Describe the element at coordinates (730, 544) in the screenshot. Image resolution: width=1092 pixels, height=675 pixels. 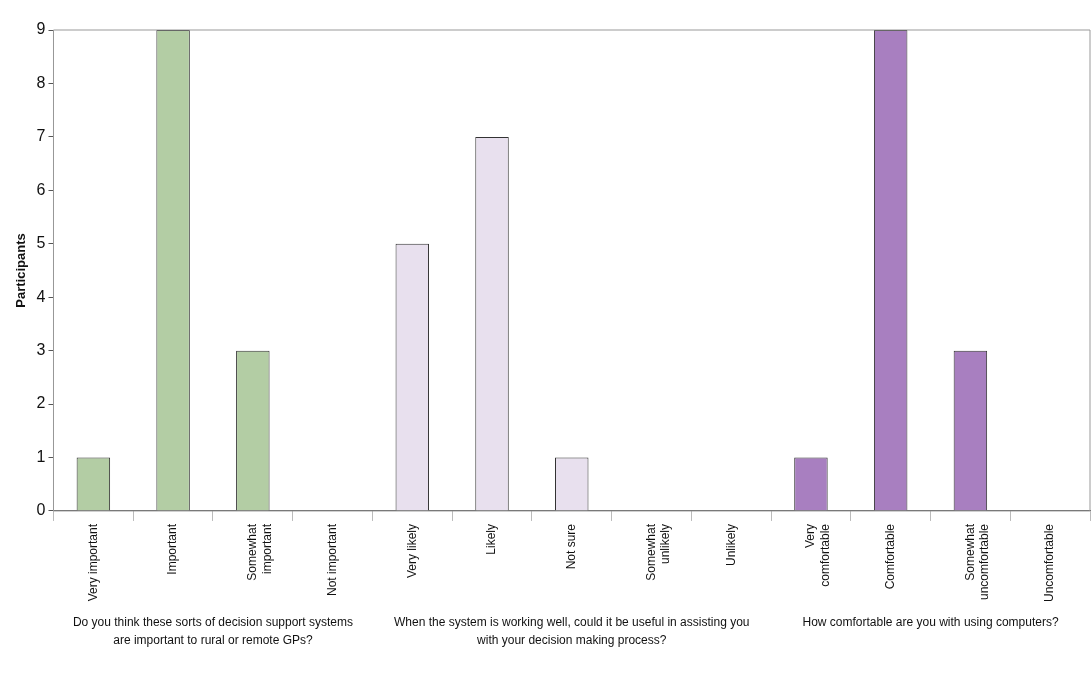
I see `x-tick-label: Unlikely` at that location.